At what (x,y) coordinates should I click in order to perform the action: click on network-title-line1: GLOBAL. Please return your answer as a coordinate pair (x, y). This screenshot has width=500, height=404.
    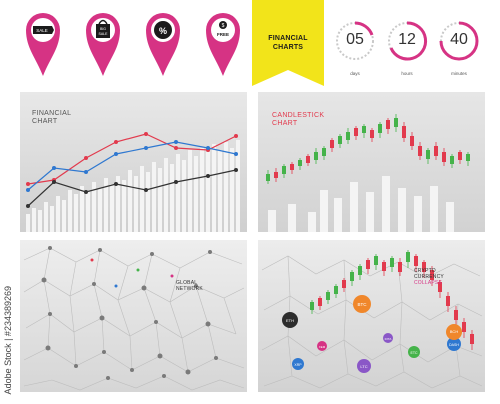
    Looking at the image, I should click on (187, 283).